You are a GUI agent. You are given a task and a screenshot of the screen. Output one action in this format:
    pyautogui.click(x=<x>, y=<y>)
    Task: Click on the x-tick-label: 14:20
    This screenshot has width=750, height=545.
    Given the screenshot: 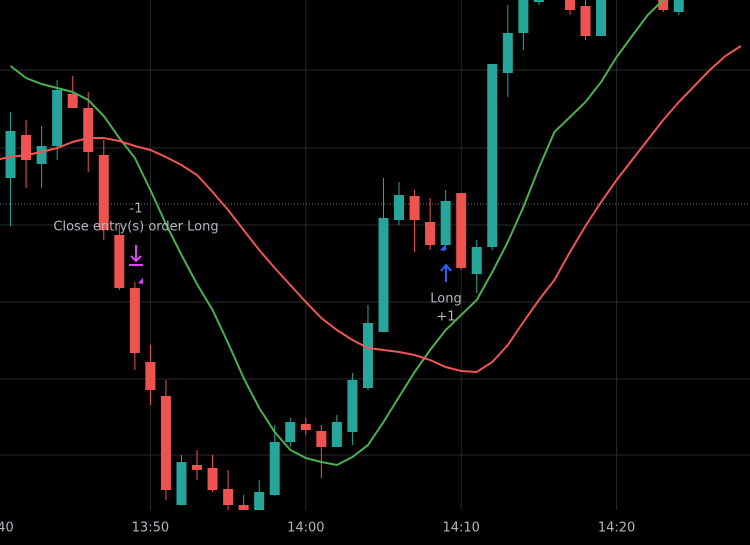 What is the action you would take?
    pyautogui.click(x=616, y=528)
    